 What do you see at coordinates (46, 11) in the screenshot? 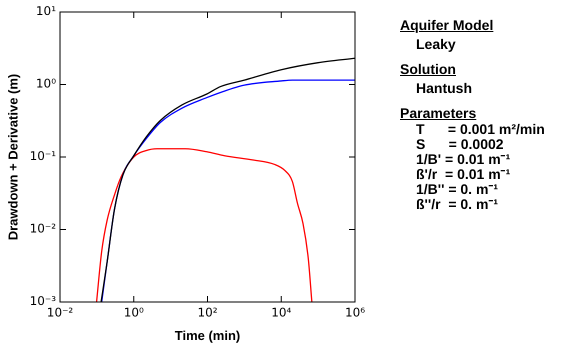
I see `y-tick-label: 10¹` at bounding box center [46, 11].